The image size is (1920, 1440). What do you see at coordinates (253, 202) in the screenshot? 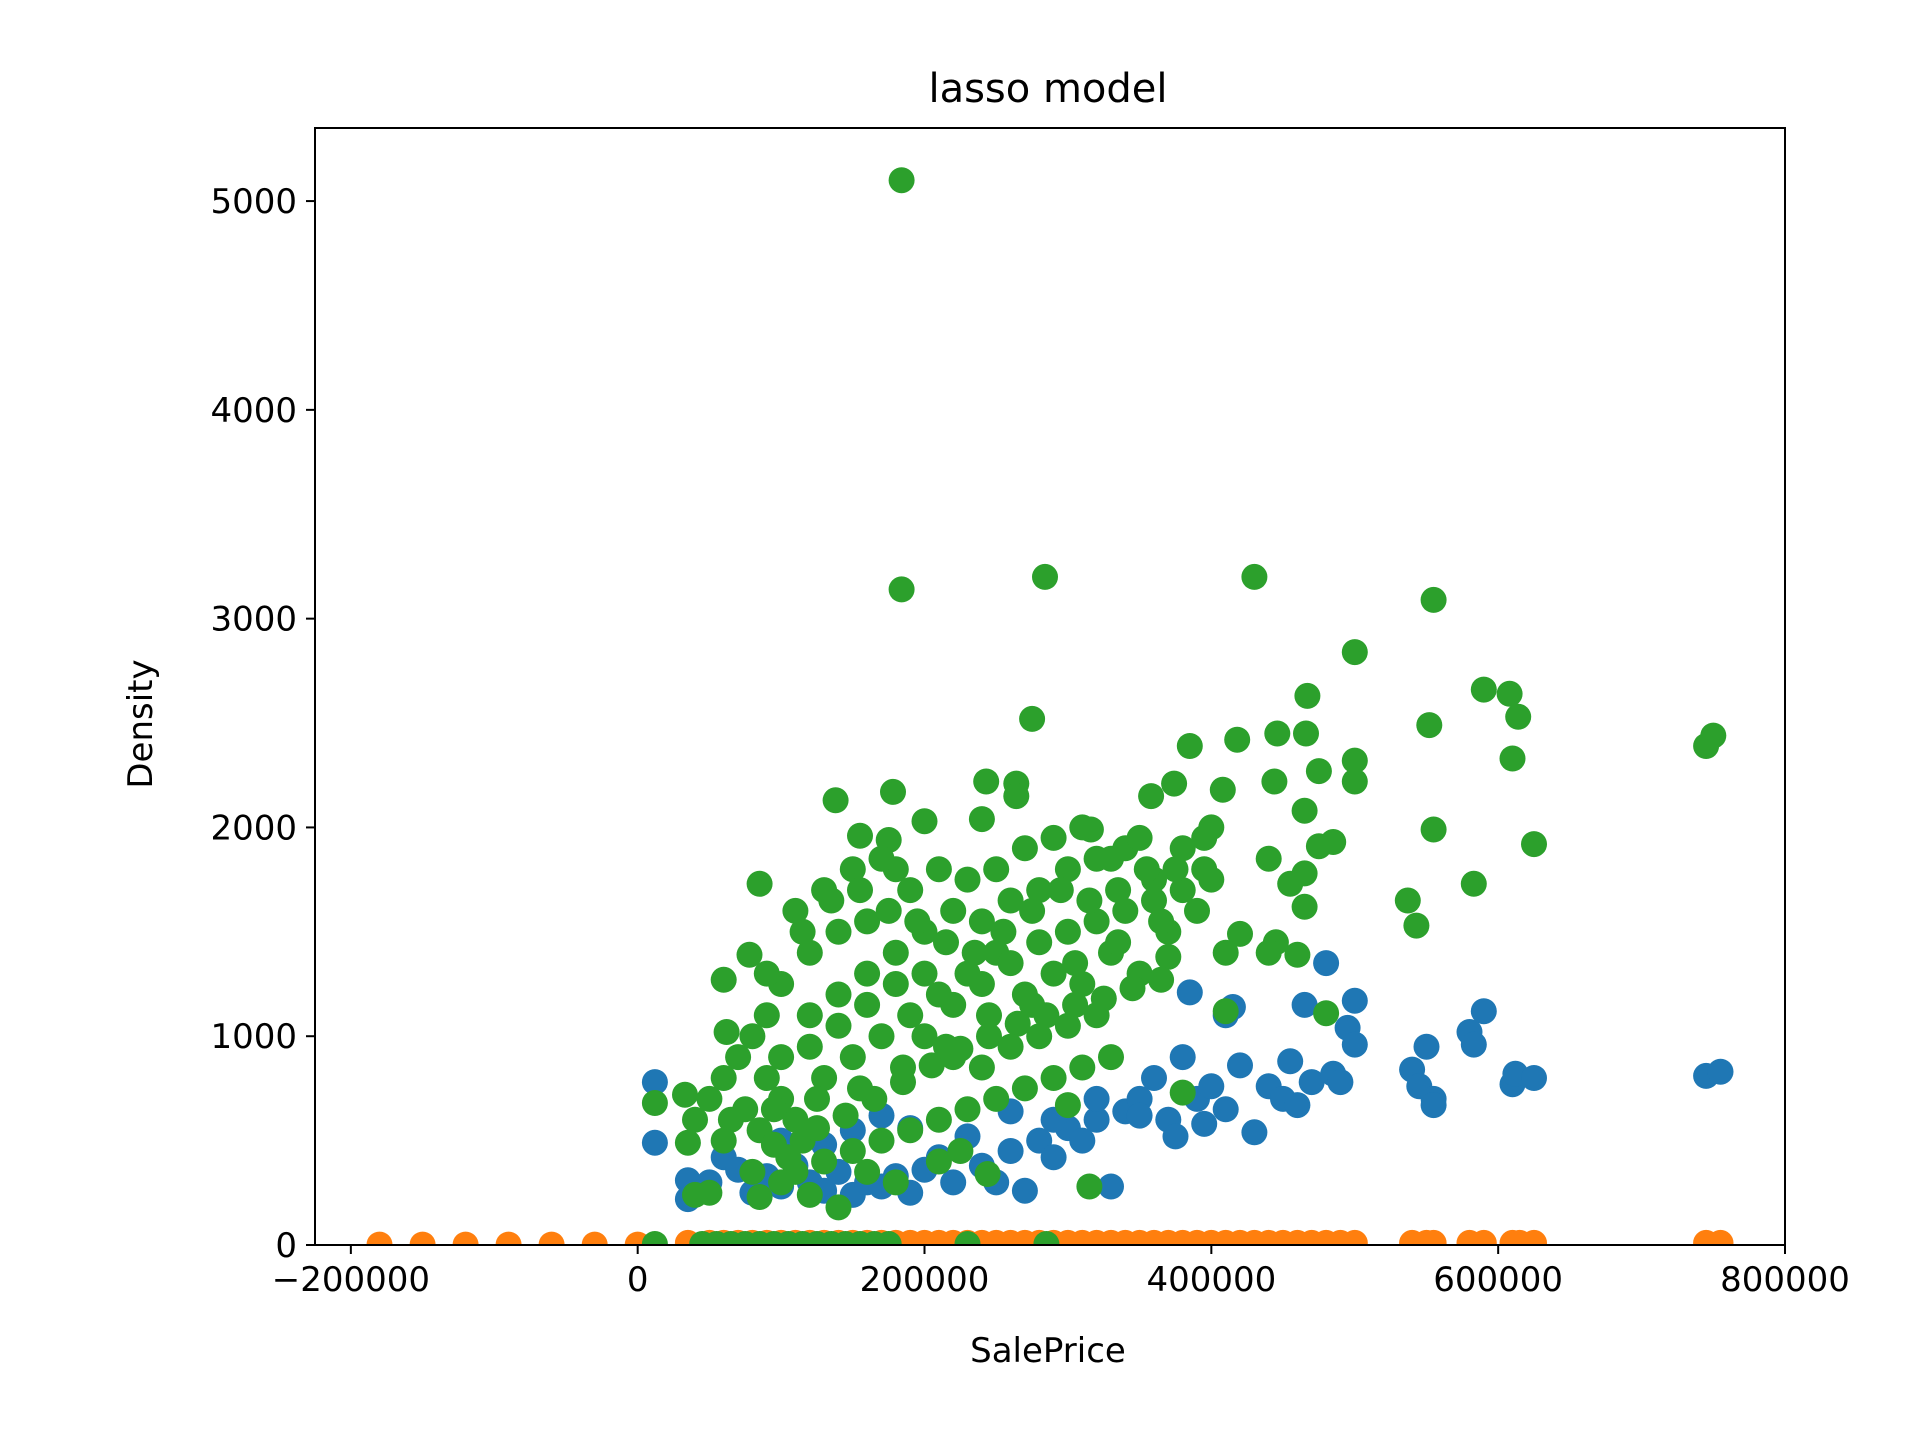
I see `y-tick-label: 5000` at bounding box center [253, 202].